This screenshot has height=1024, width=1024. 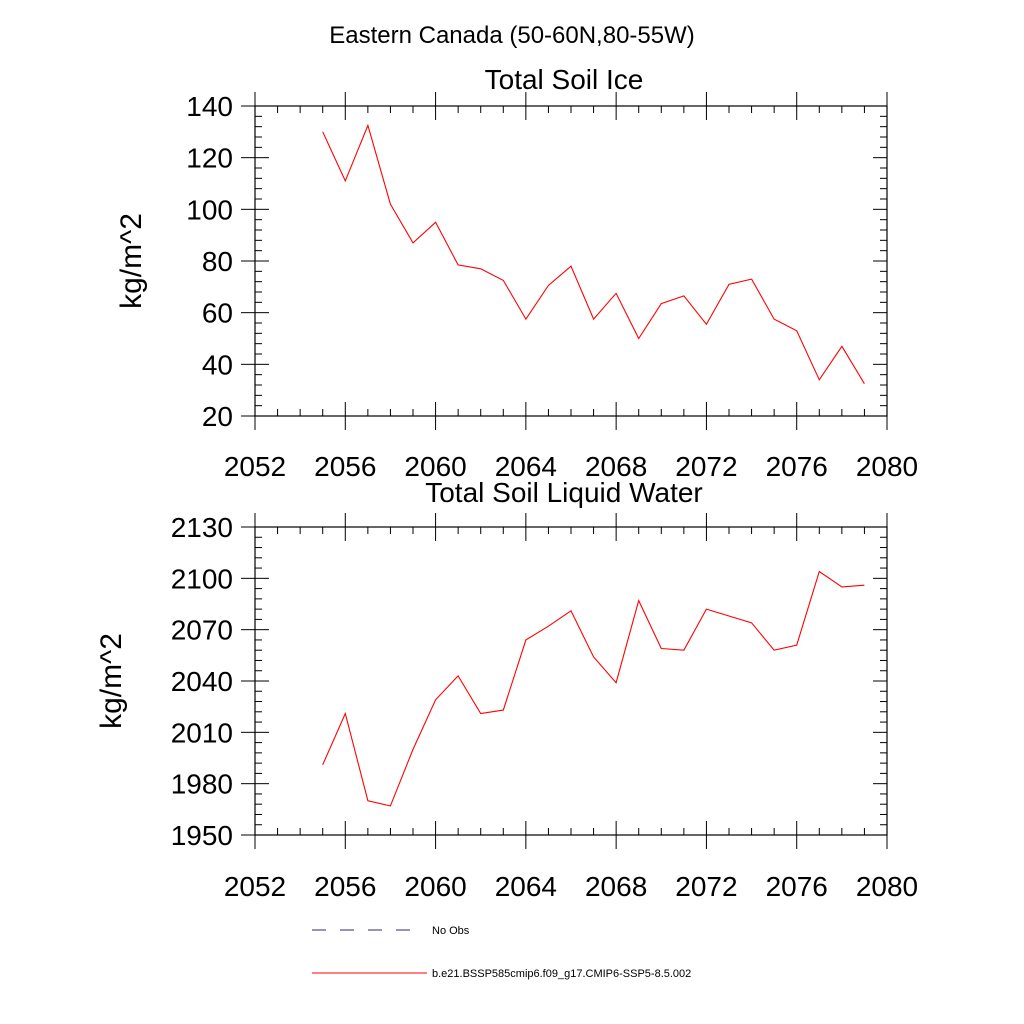 What do you see at coordinates (451, 931) in the screenshot?
I see `legend-label-no-obs: No Obs` at bounding box center [451, 931].